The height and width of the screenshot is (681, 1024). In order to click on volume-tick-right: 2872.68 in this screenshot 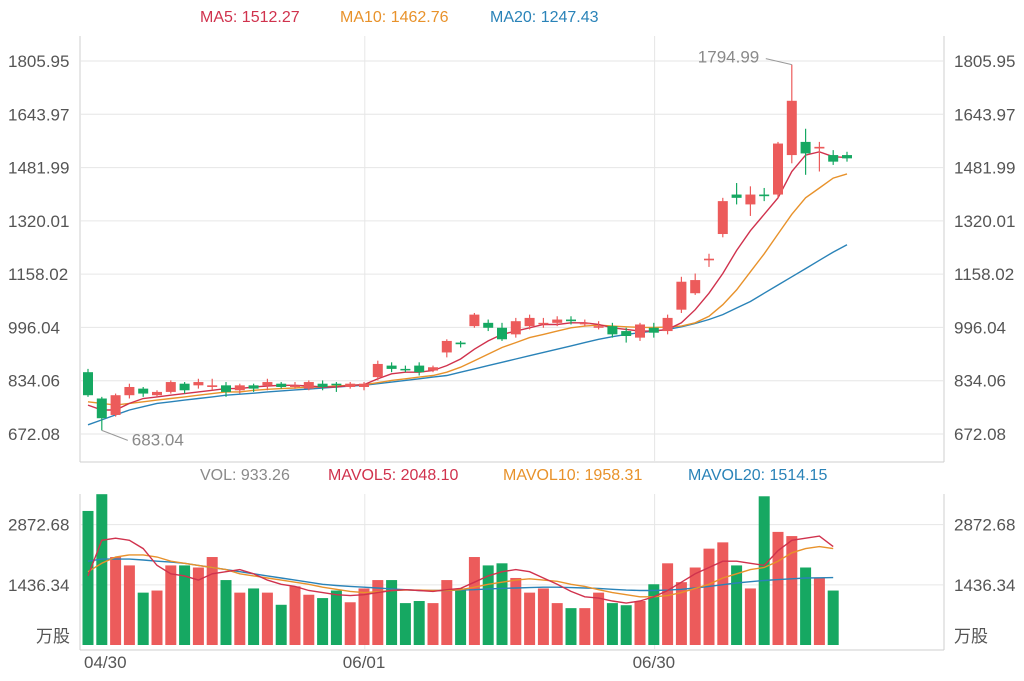, I will do `click(984, 525)`.